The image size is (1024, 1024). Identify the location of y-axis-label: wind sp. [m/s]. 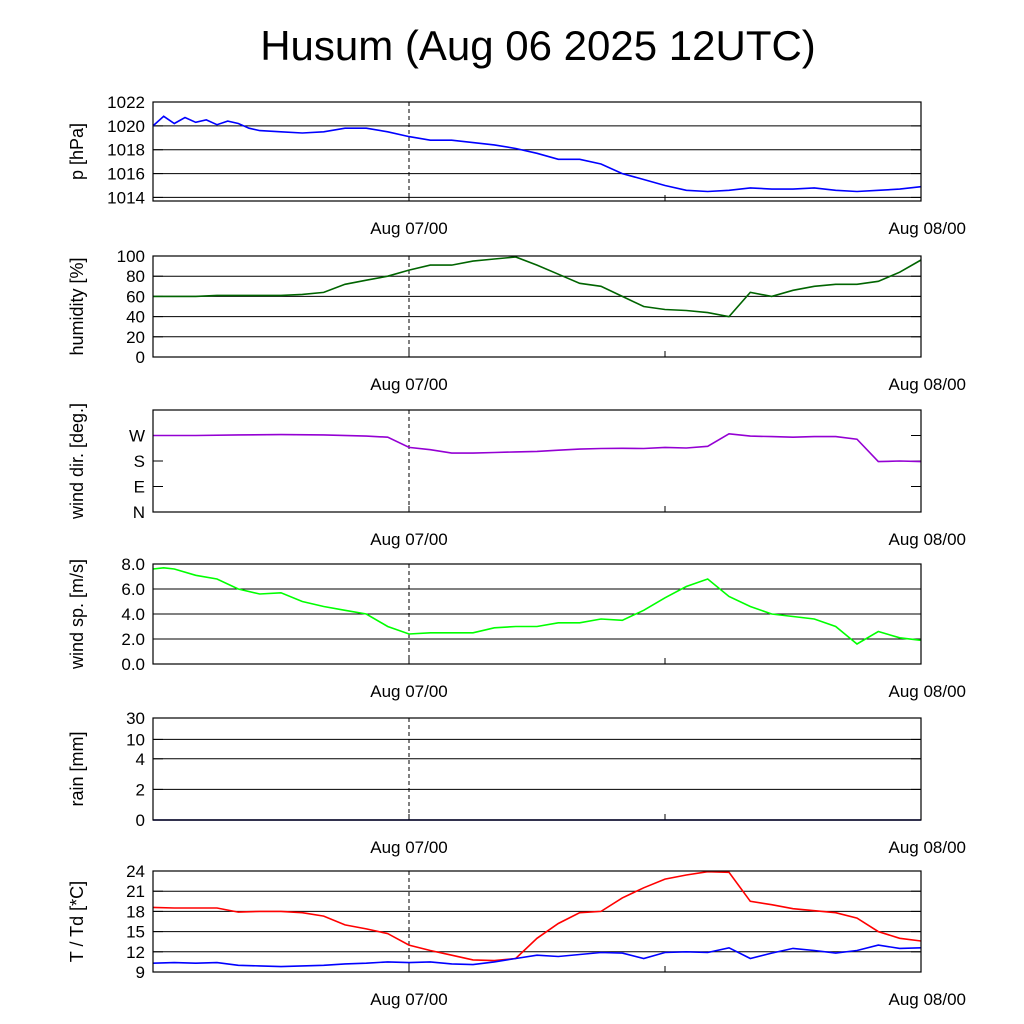
(77, 614).